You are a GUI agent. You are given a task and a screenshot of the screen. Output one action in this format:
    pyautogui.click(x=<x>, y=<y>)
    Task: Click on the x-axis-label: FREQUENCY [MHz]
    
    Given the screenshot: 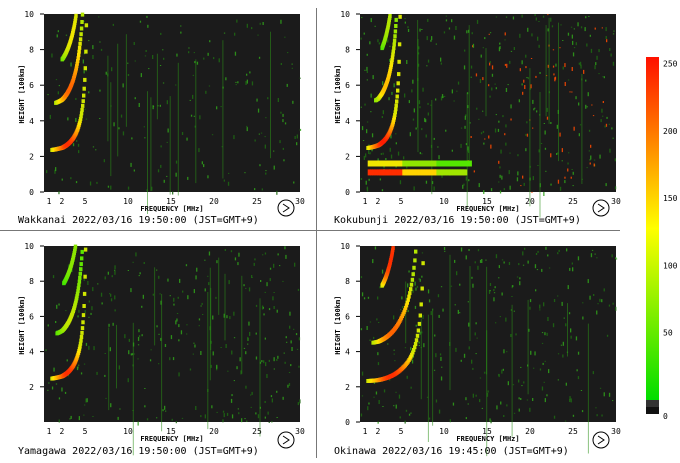 What is the action you would take?
    pyautogui.click(x=487, y=439)
    